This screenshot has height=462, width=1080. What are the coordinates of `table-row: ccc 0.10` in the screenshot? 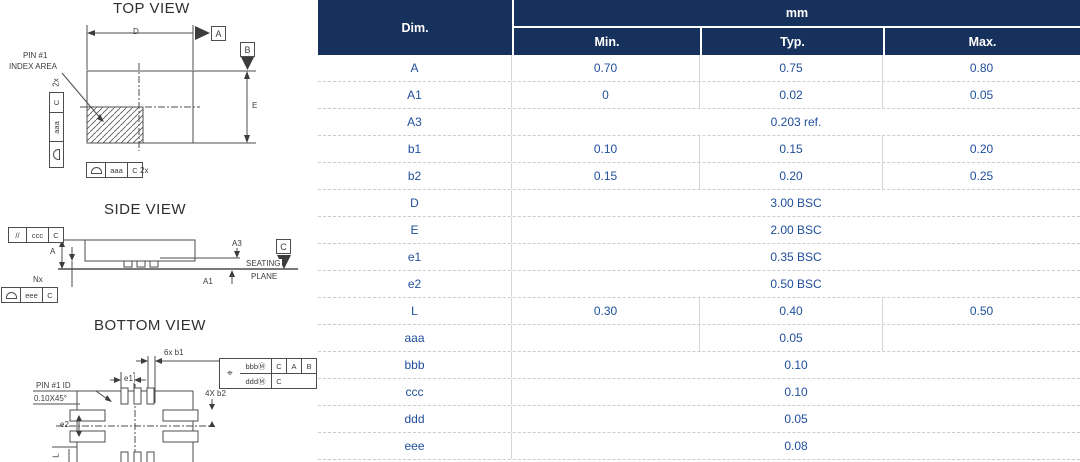 It's located at (699, 392).